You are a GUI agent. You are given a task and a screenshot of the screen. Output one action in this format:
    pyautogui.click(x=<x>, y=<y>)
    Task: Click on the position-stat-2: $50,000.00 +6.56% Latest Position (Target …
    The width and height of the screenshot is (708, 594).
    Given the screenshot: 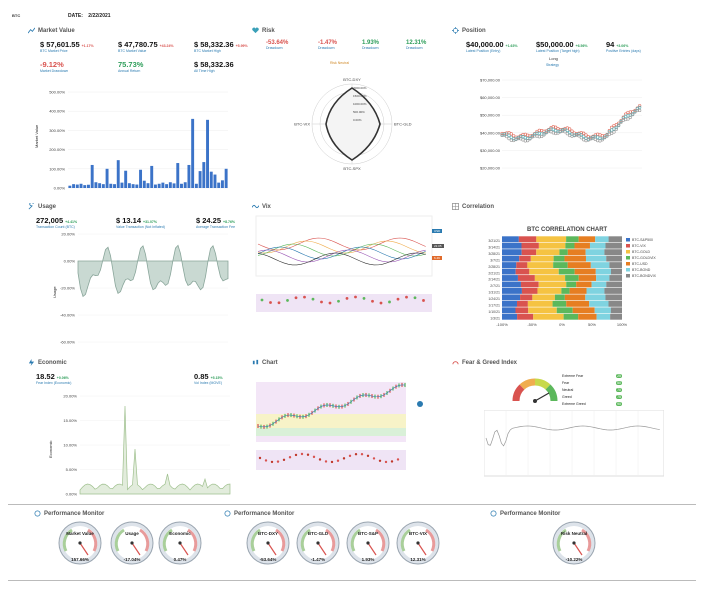 What is the action you would take?
    pyautogui.click(x=562, y=46)
    